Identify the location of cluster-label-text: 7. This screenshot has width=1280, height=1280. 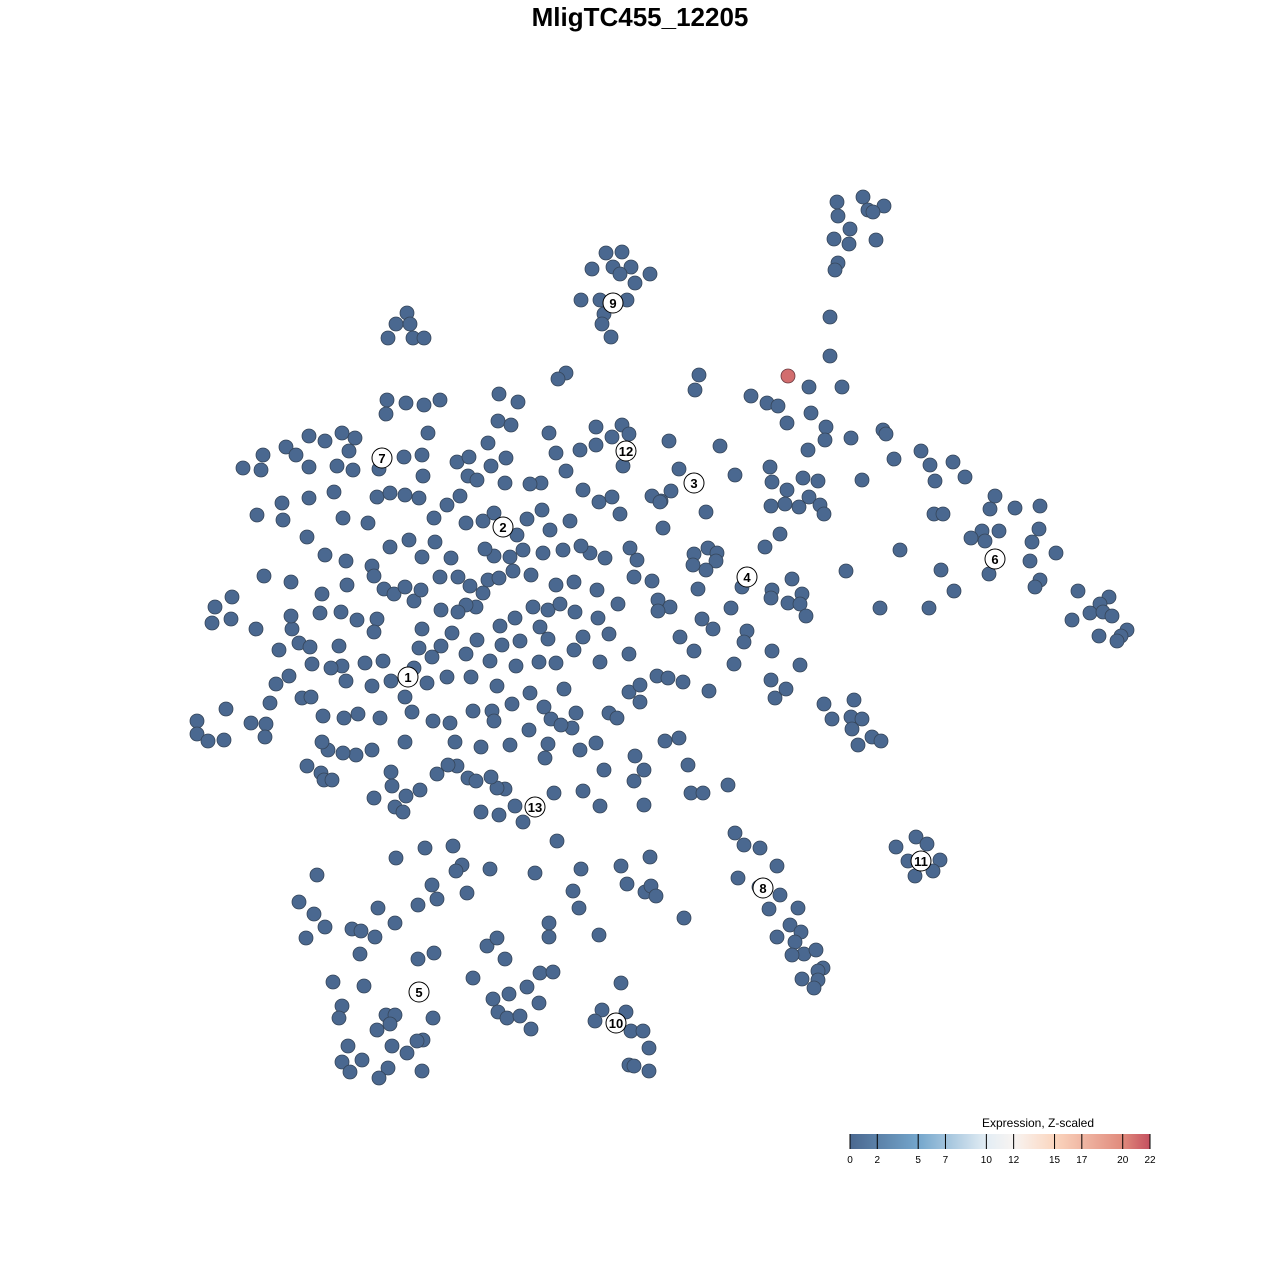
(381, 458).